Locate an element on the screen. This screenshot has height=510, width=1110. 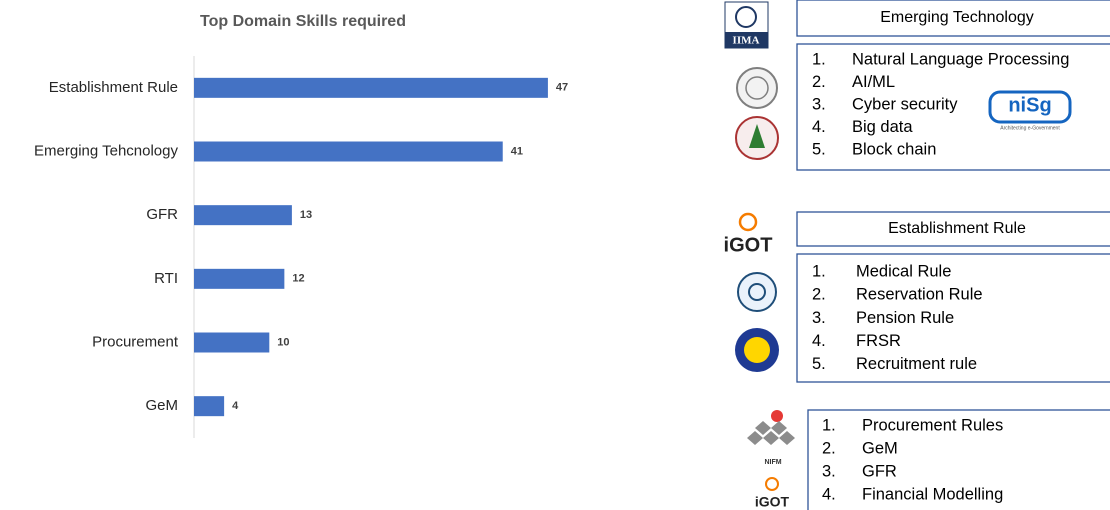
logo-npc is located at coordinates (757, 350).